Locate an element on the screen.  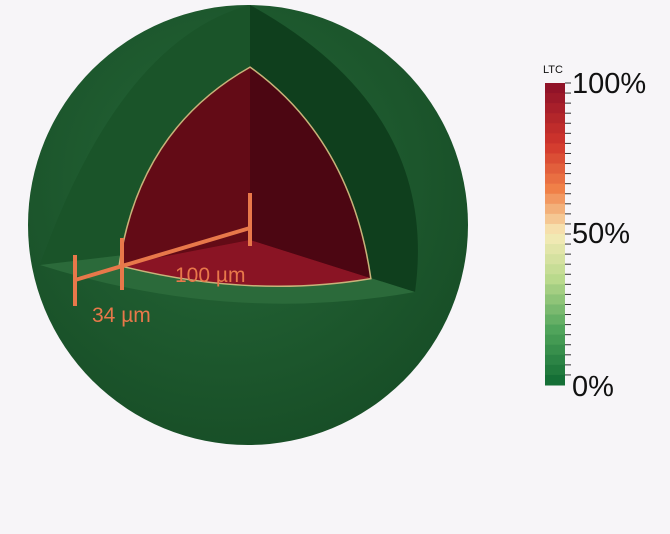
colorbar-label: 50% is located at coordinates (601, 234).